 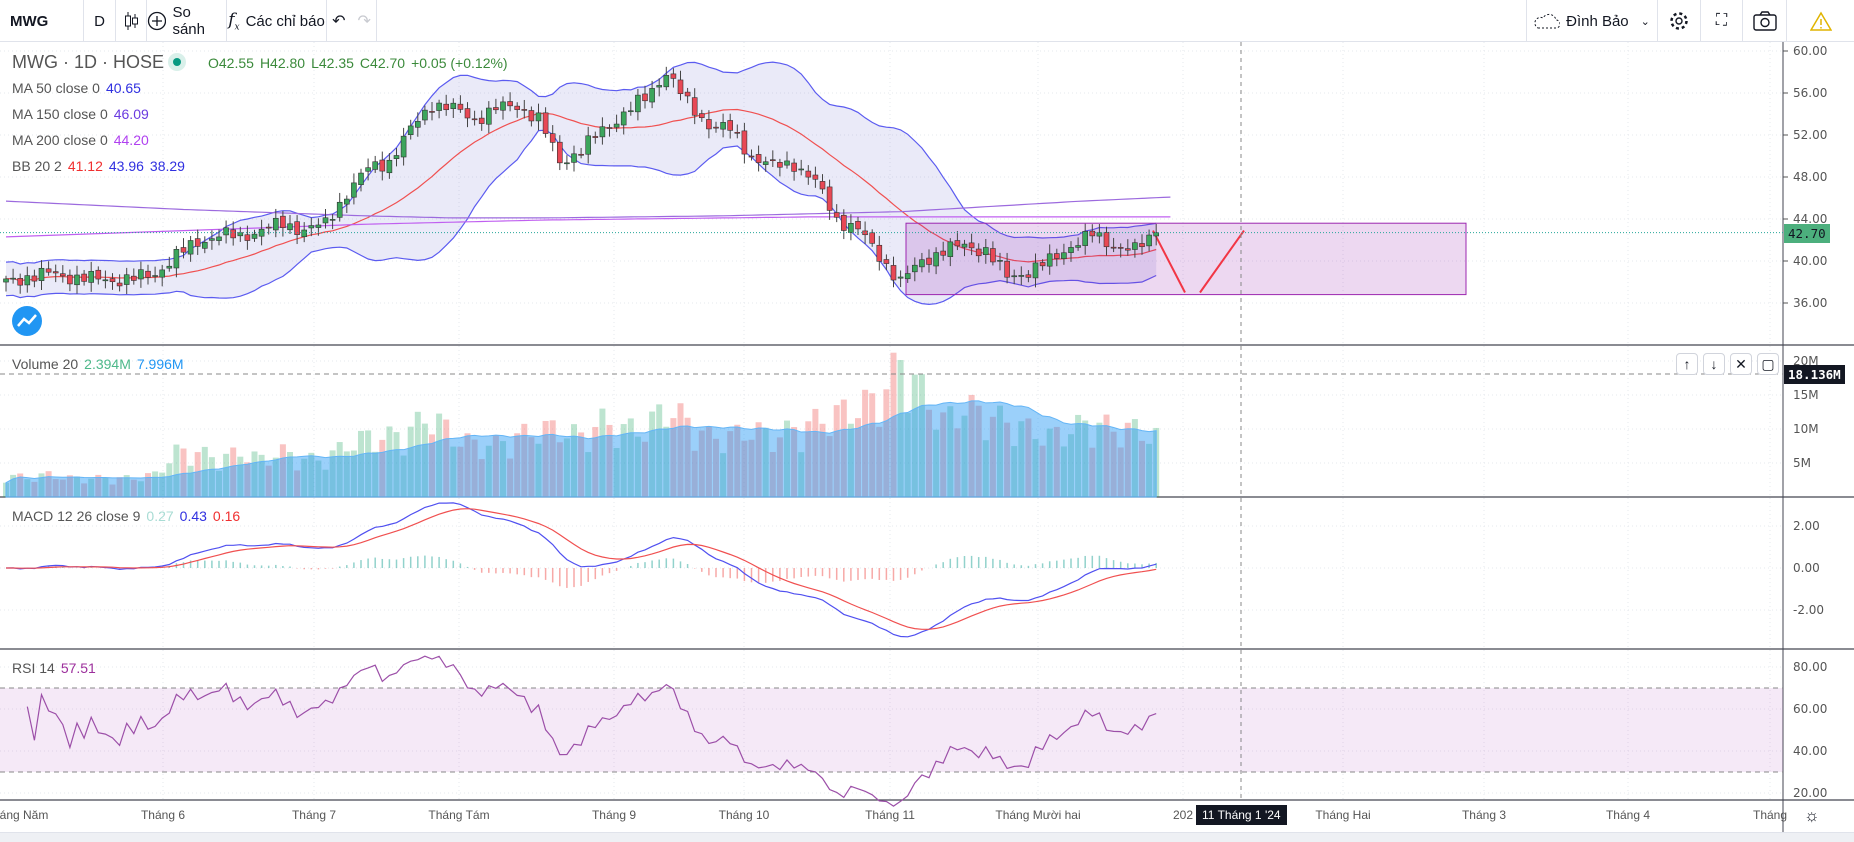 What do you see at coordinates (187, 21) in the screenshot?
I see `compare-button: So sánh` at bounding box center [187, 21].